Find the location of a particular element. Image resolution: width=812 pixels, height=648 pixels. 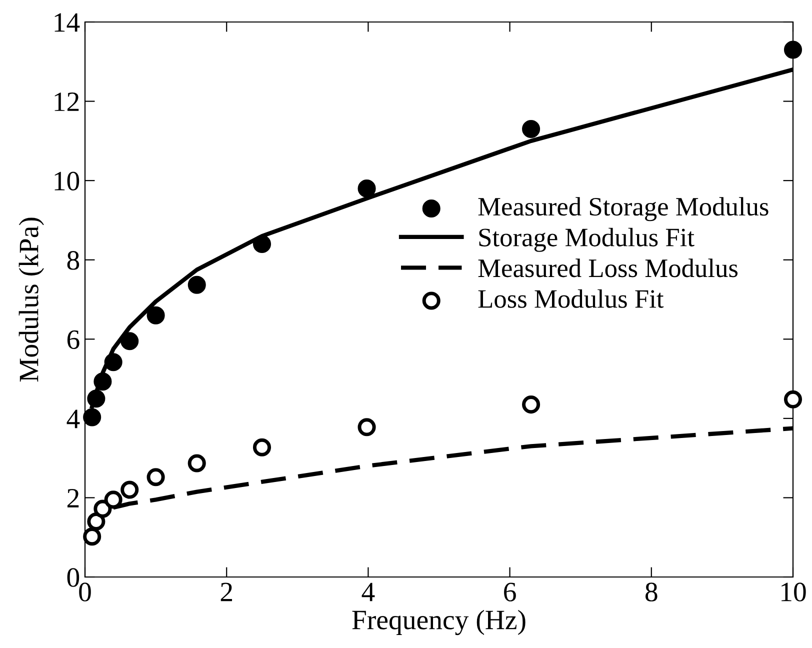

y-tick-label: 8 is located at coordinates (73, 260).